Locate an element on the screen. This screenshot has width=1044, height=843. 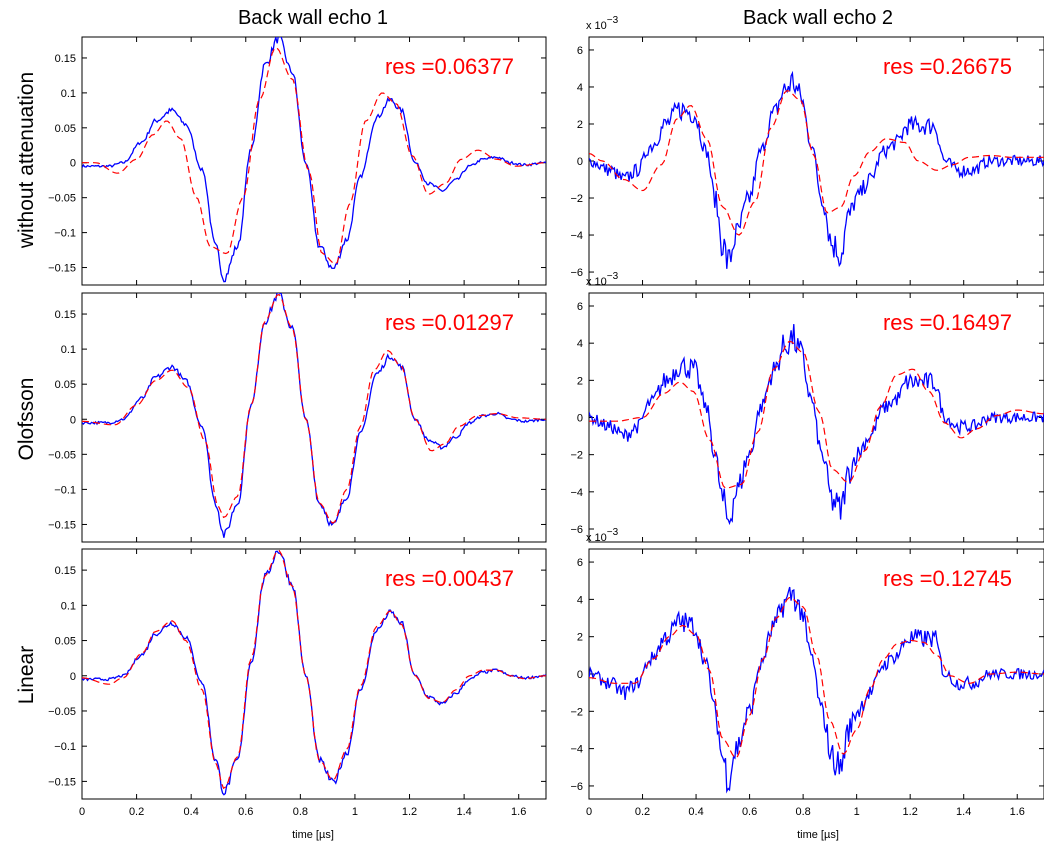
residual-annotation: res =0.26675 is located at coordinates (947, 66).